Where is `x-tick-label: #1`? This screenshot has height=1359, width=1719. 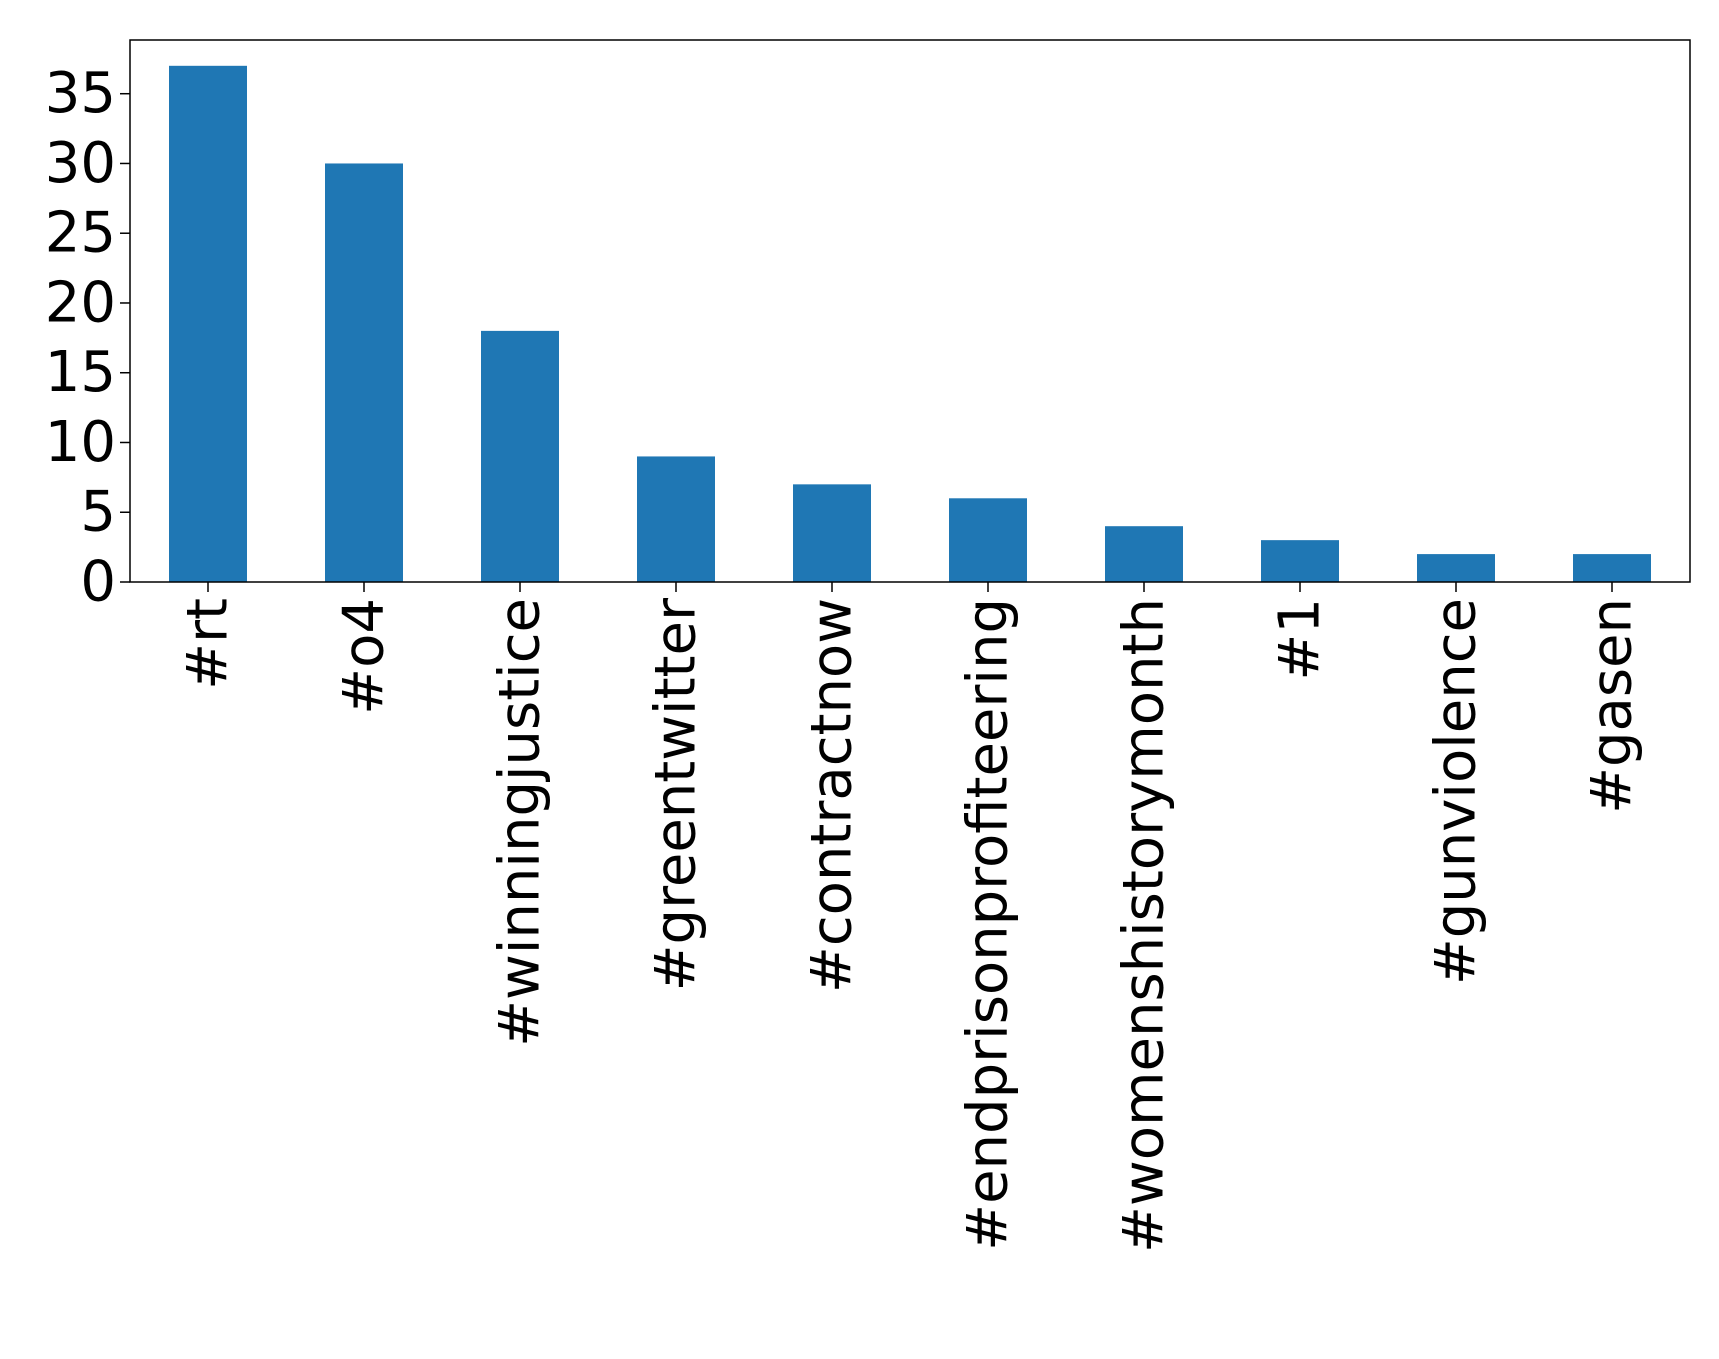
x-tick-label: #1 is located at coordinates (1300, 639).